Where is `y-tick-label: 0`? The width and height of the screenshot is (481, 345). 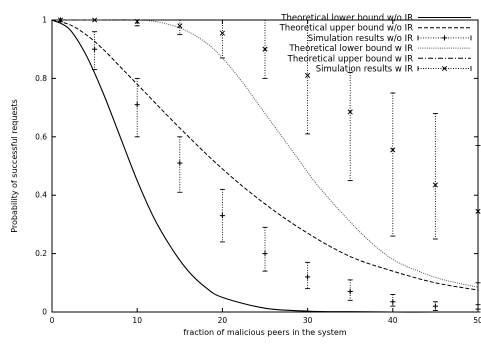 y-tick-label: 0 is located at coordinates (44, 312).